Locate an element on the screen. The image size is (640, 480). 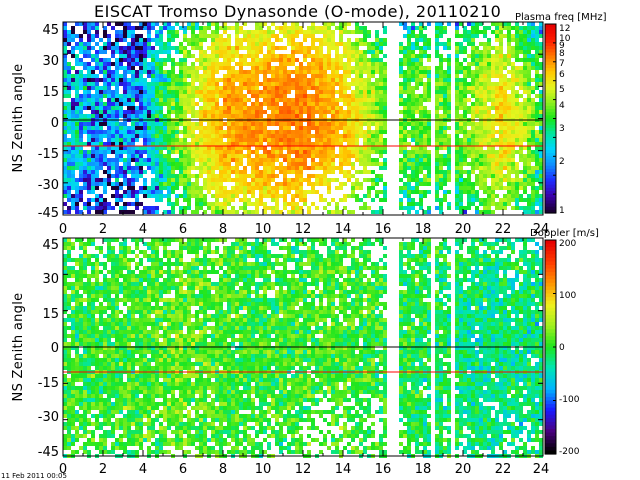
y-axis-label: NS Zenith angle is located at coordinates (18, 118).